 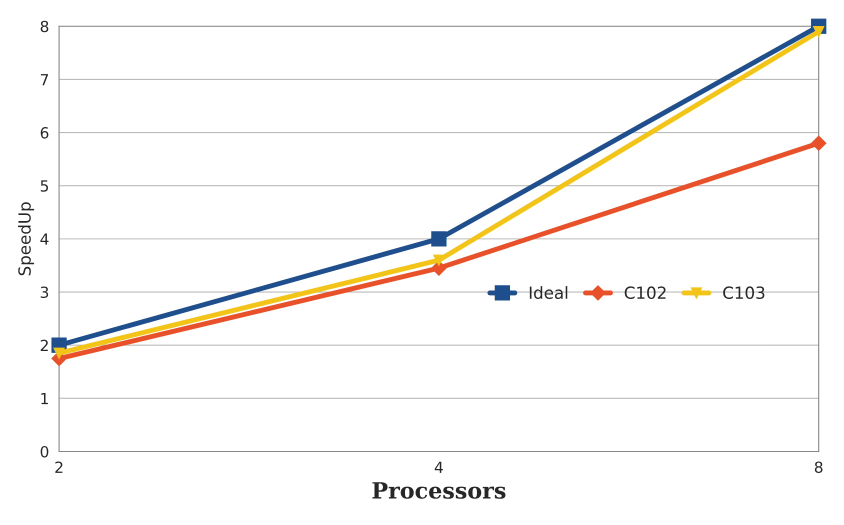 What do you see at coordinates (44, 345) in the screenshot?
I see `y-tick-label: 2` at bounding box center [44, 345].